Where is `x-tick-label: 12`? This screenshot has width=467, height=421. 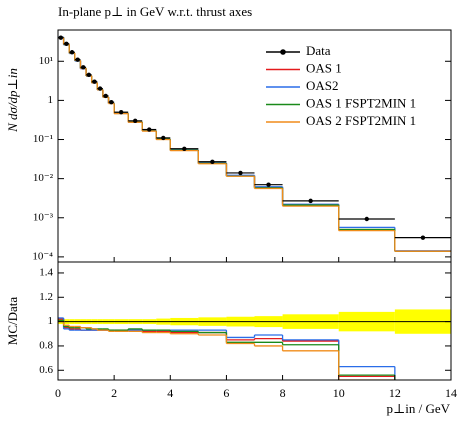 x-tick-label: 12 is located at coordinates (395, 393).